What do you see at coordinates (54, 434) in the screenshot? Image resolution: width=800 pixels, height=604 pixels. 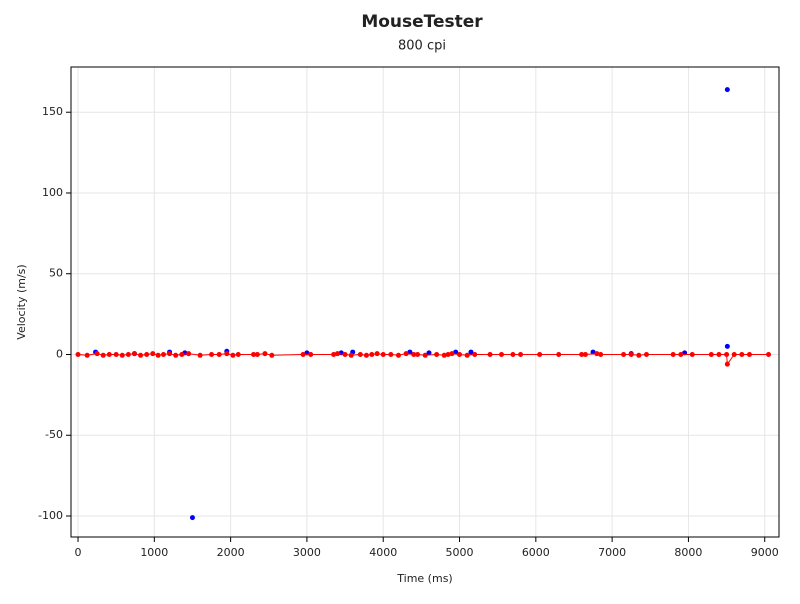 I see `y-tick-label: -50` at bounding box center [54, 434].